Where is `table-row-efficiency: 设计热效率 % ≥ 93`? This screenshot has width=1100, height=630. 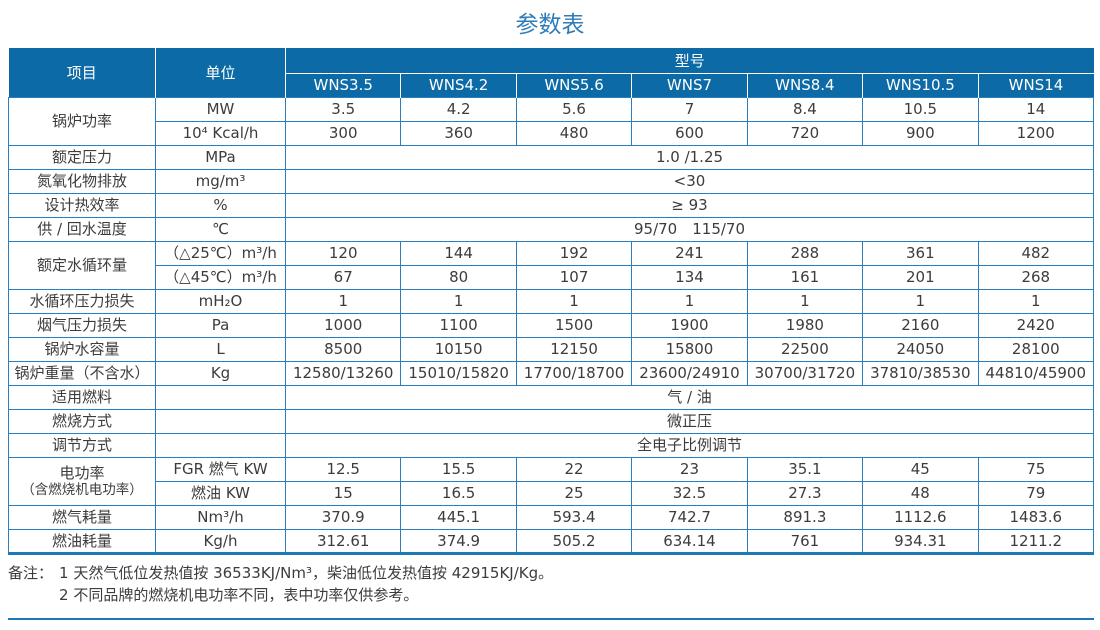 table-row-efficiency: 设计热效率 % ≥ 93 is located at coordinates (551, 205).